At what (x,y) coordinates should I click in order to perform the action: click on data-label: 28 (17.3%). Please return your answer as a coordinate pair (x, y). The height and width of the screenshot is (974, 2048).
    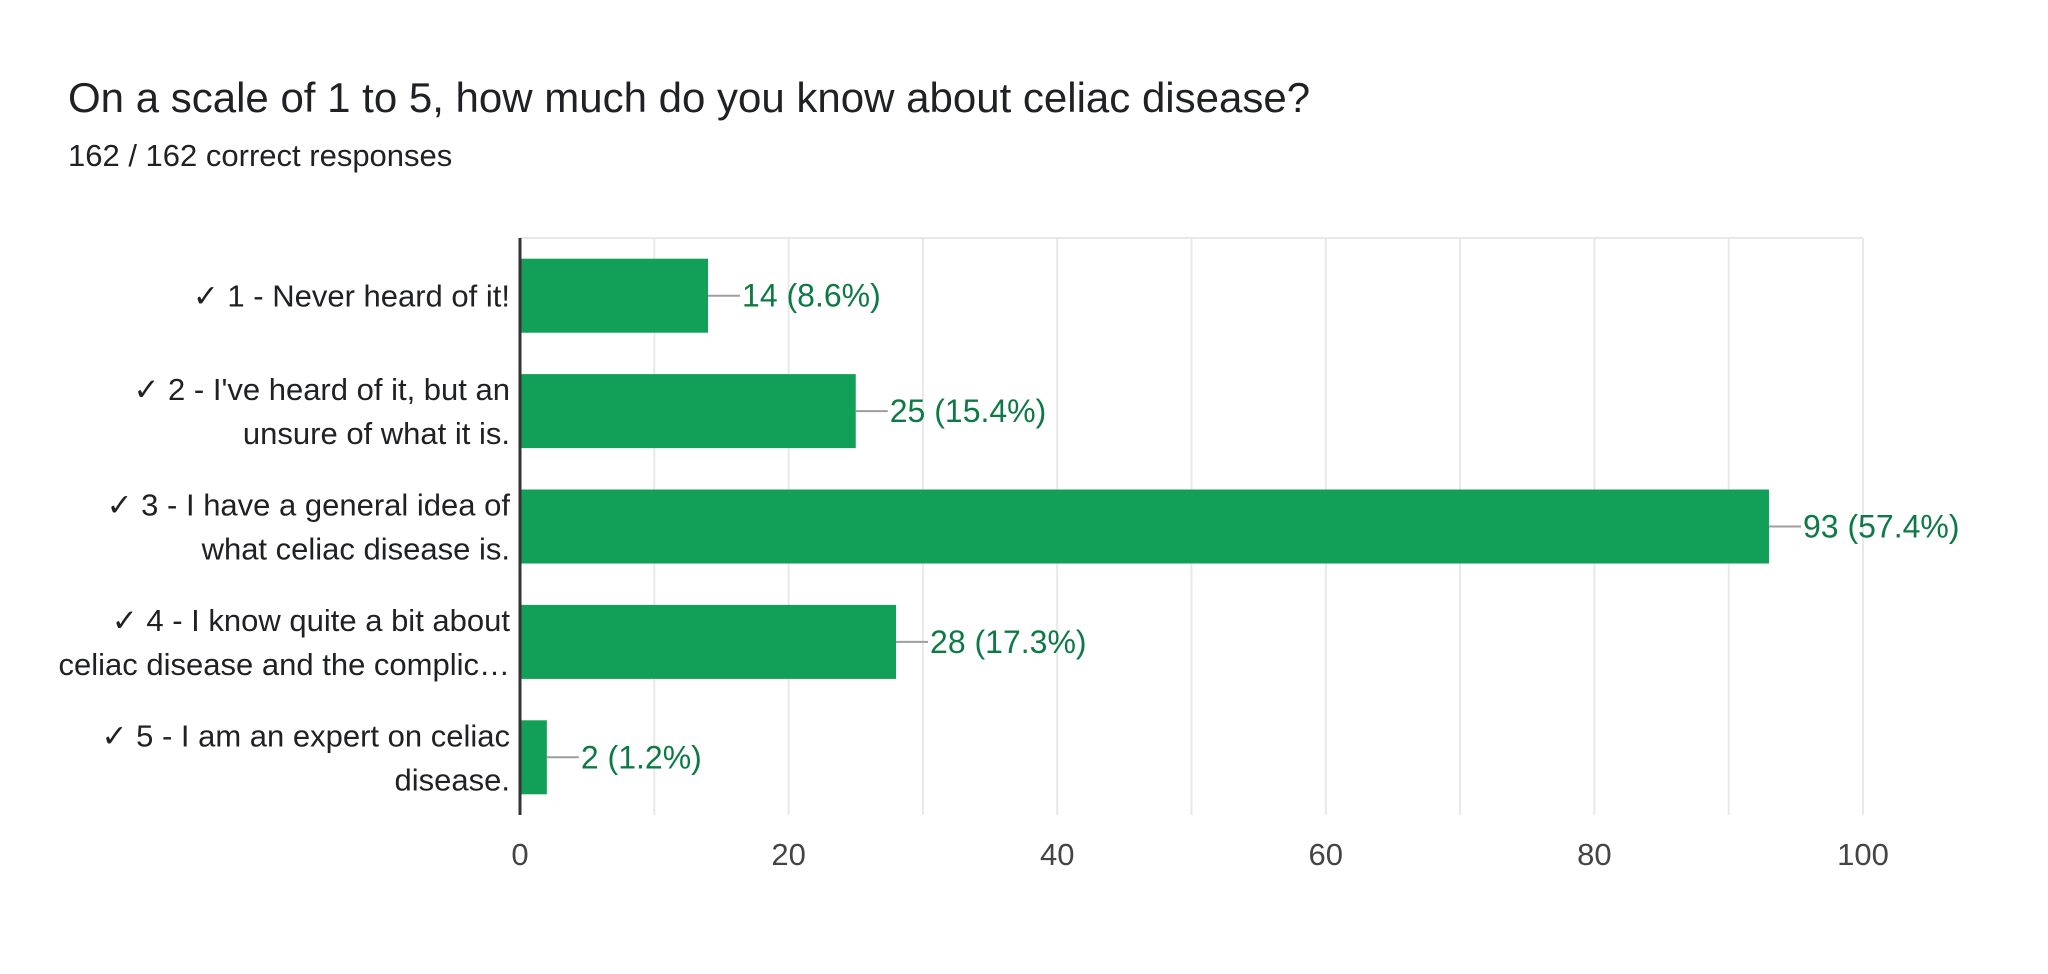
    Looking at the image, I should click on (1008, 642).